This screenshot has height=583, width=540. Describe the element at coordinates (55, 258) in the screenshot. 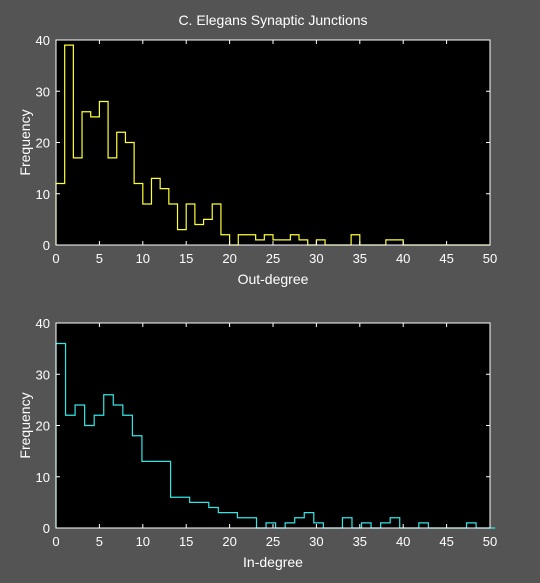

I see `out-degree-xtick-label: 0` at that location.